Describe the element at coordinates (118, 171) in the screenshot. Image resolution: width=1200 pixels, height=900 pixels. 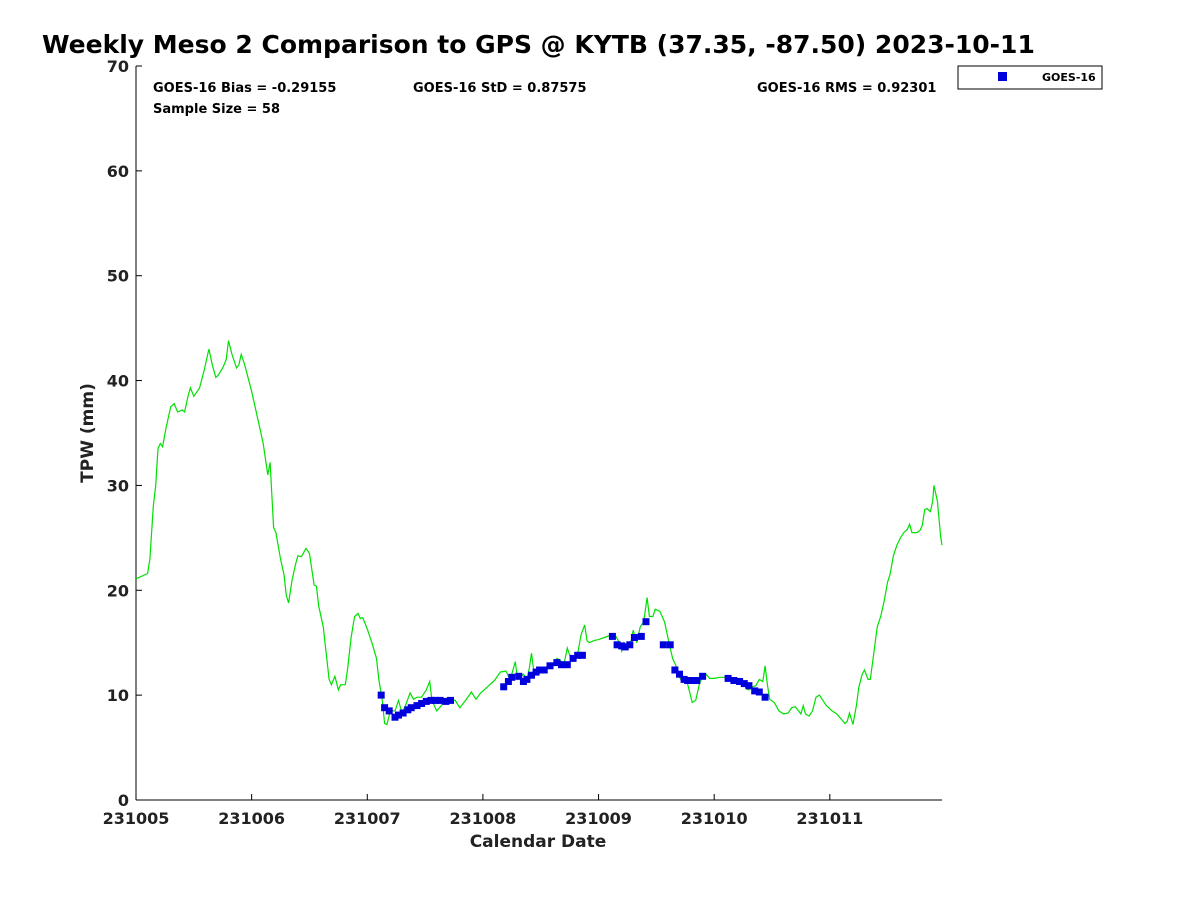
I see `y-tick-label: 60` at that location.